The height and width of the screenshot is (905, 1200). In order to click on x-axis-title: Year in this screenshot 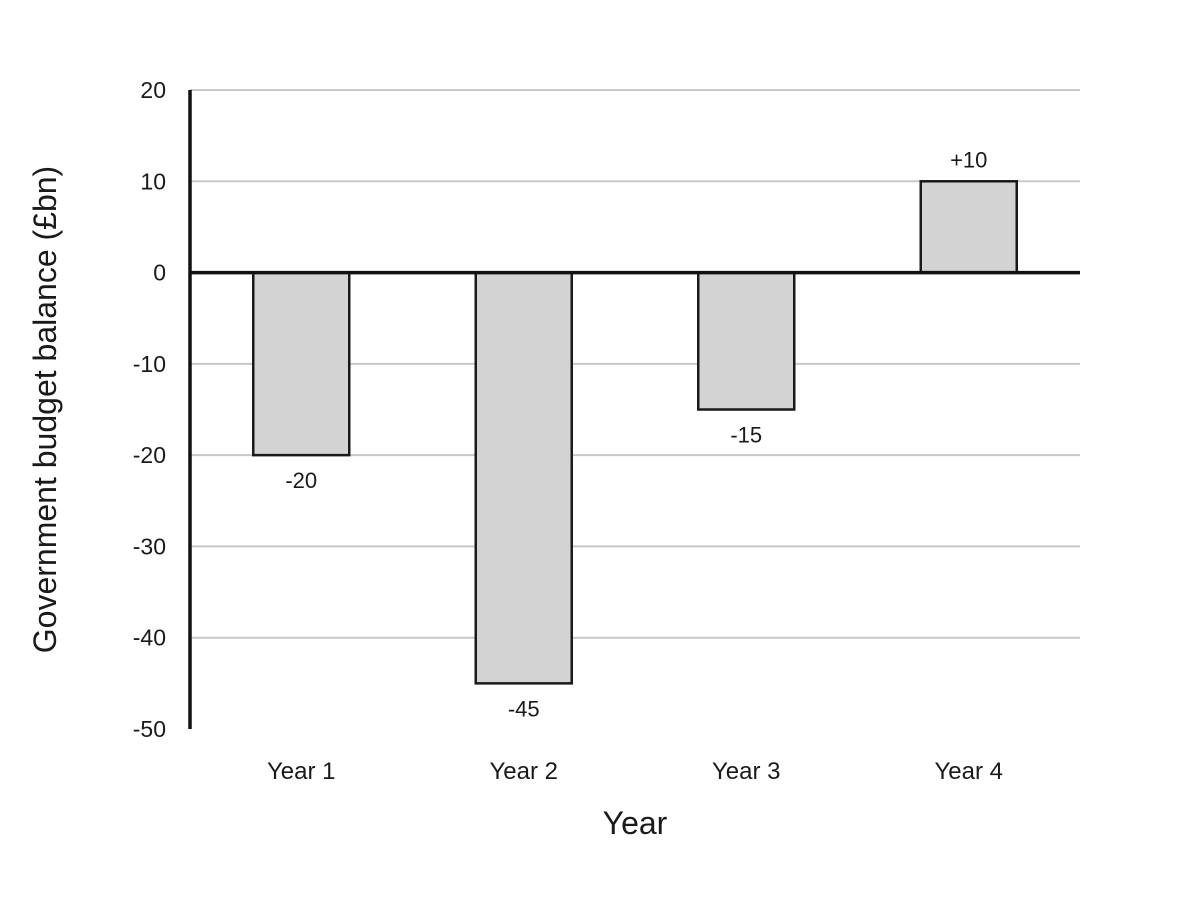, I will do `click(635, 823)`.